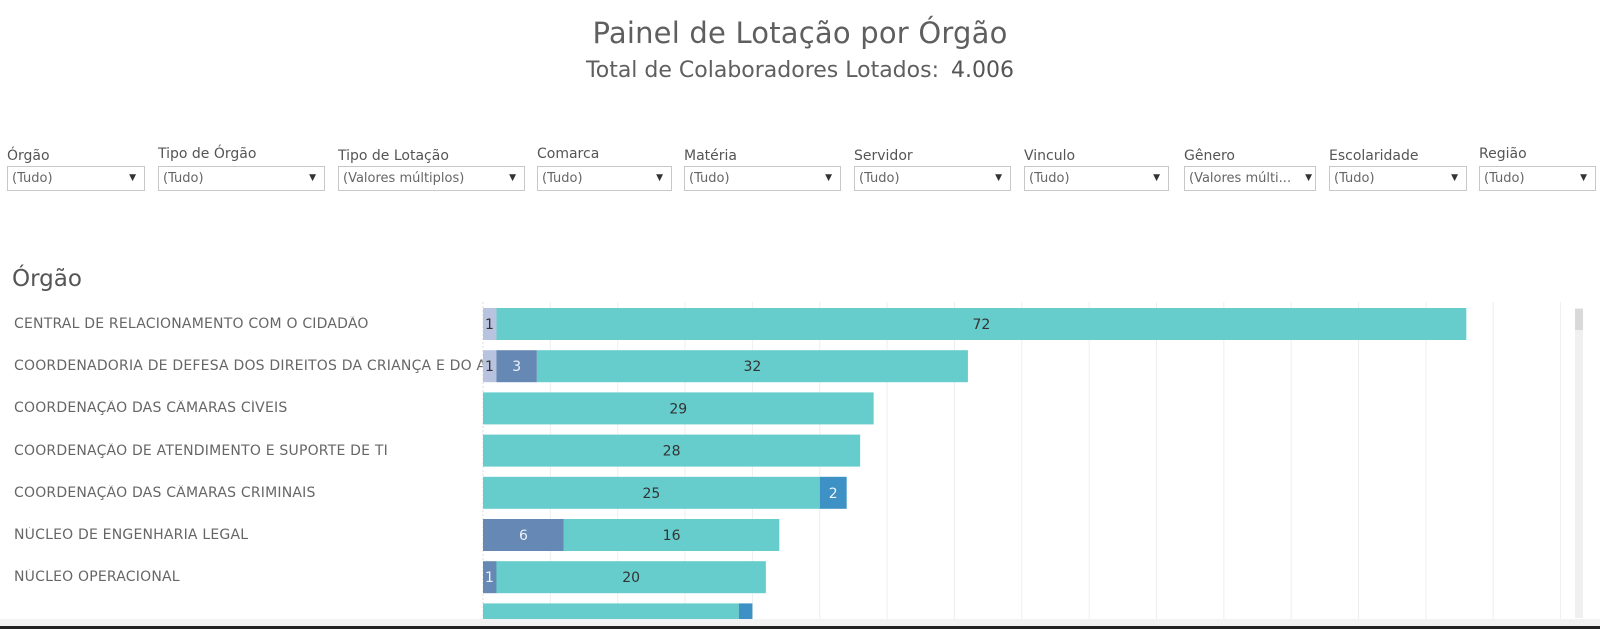 The width and height of the screenshot is (1600, 629). What do you see at coordinates (1579, 319) in the screenshot?
I see `vertical-scrollbar-thumb` at bounding box center [1579, 319].